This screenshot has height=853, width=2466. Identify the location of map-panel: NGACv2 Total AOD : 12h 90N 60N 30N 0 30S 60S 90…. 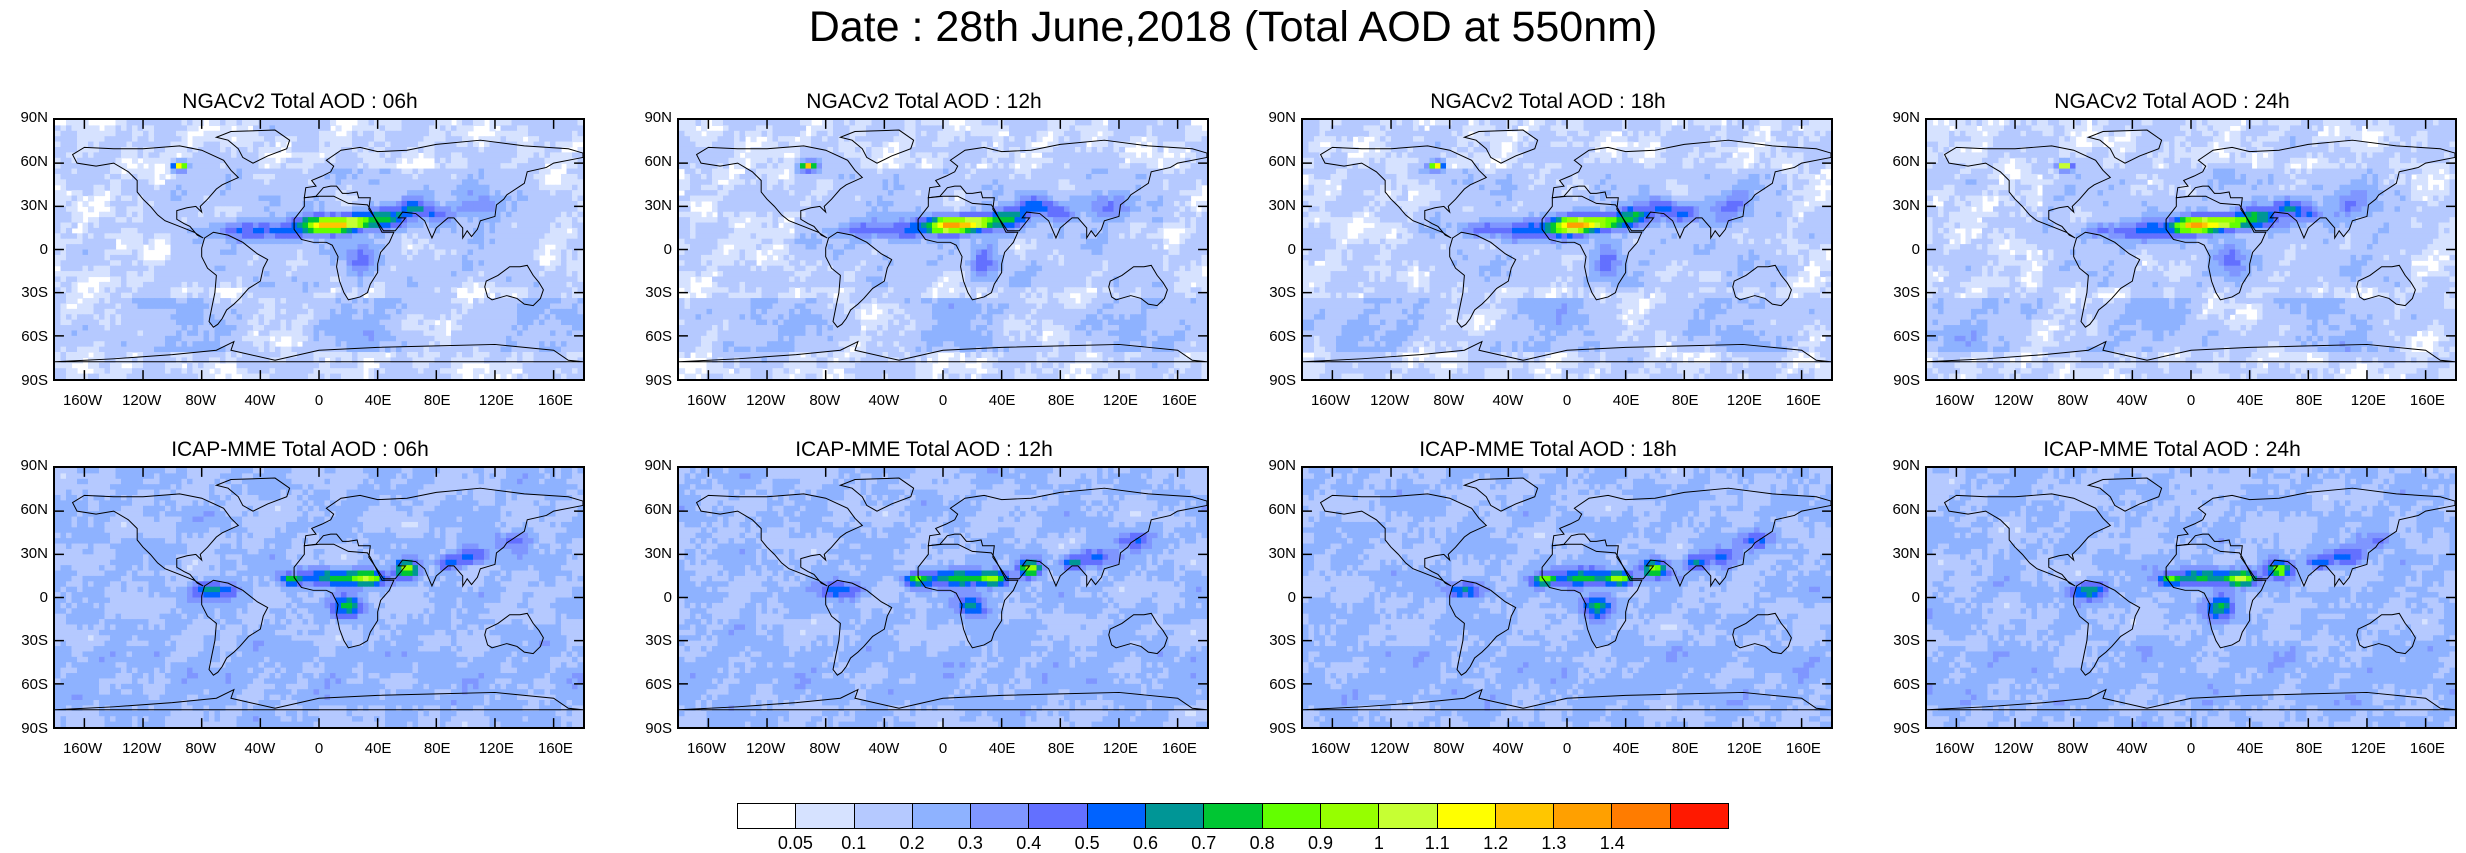
(924, 265).